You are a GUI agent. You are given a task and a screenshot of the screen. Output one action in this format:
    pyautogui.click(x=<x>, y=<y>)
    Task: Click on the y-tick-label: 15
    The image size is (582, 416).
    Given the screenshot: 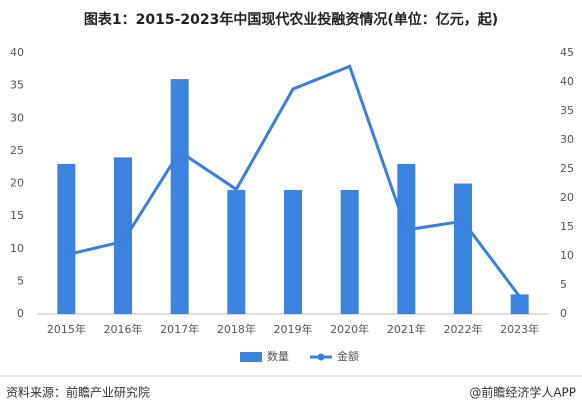 What is the action you would take?
    pyautogui.click(x=17, y=215)
    